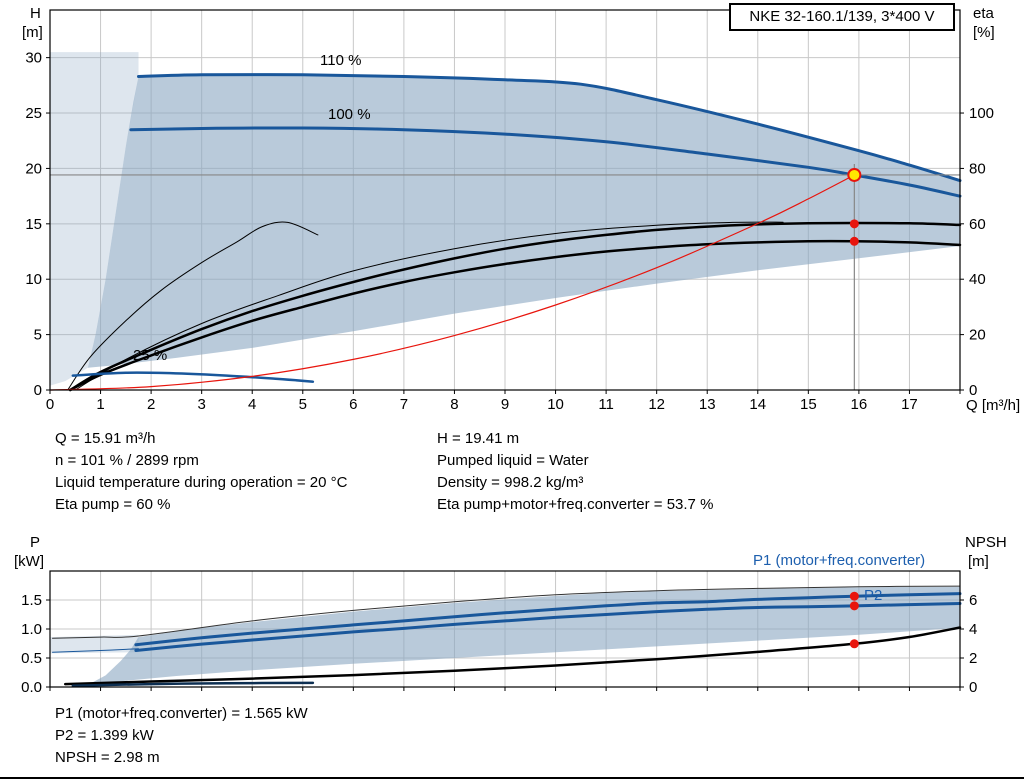 The height and width of the screenshot is (781, 1024). What do you see at coordinates (505, 404) in the screenshot?
I see `x-tick-label: 9` at bounding box center [505, 404].